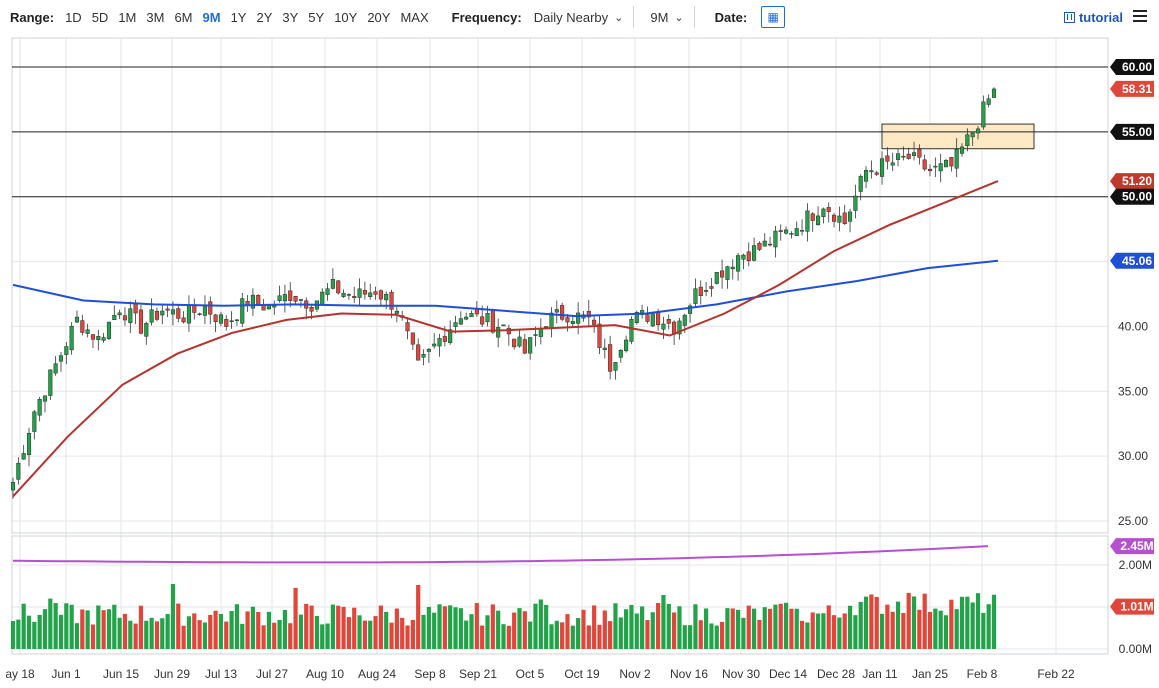  I want to click on svg-text: 50.00, so click(1137, 197).